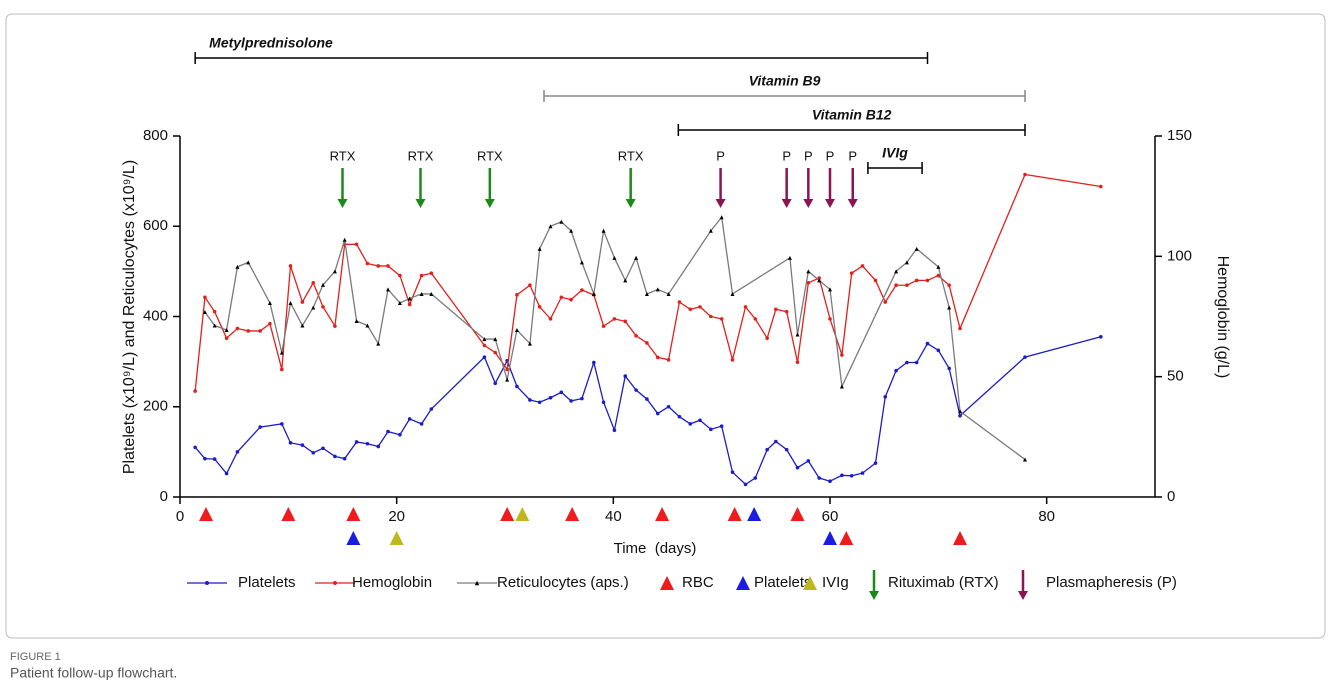 Image resolution: width=1331 pixels, height=685 pixels. Describe the element at coordinates (343, 155) in the screenshot. I see `arrow-label: RTX` at that location.